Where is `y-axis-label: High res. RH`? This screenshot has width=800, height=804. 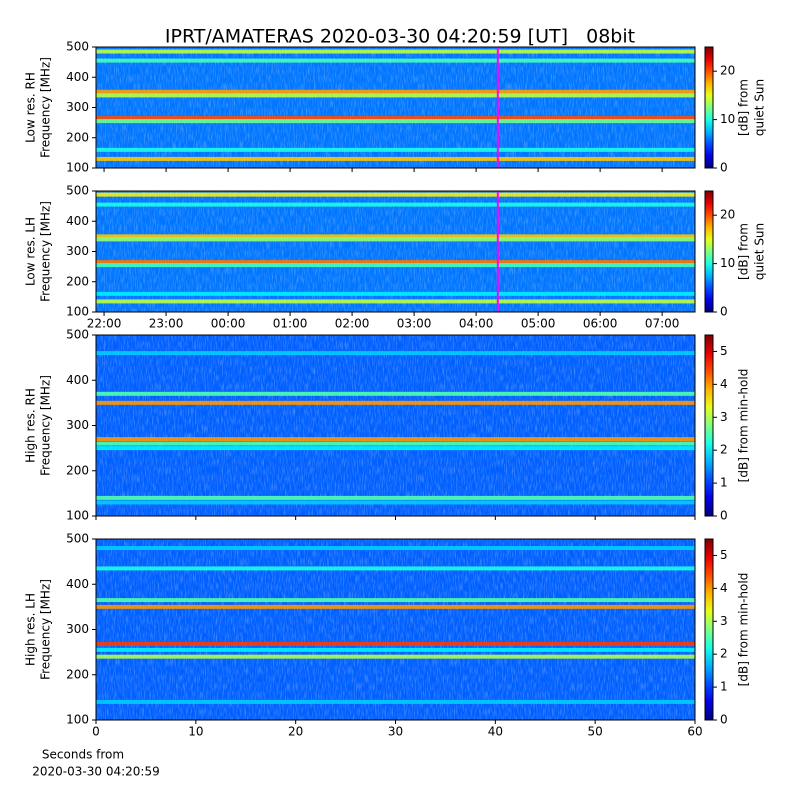
y-axis-label: High res. RH is located at coordinates (31, 425).